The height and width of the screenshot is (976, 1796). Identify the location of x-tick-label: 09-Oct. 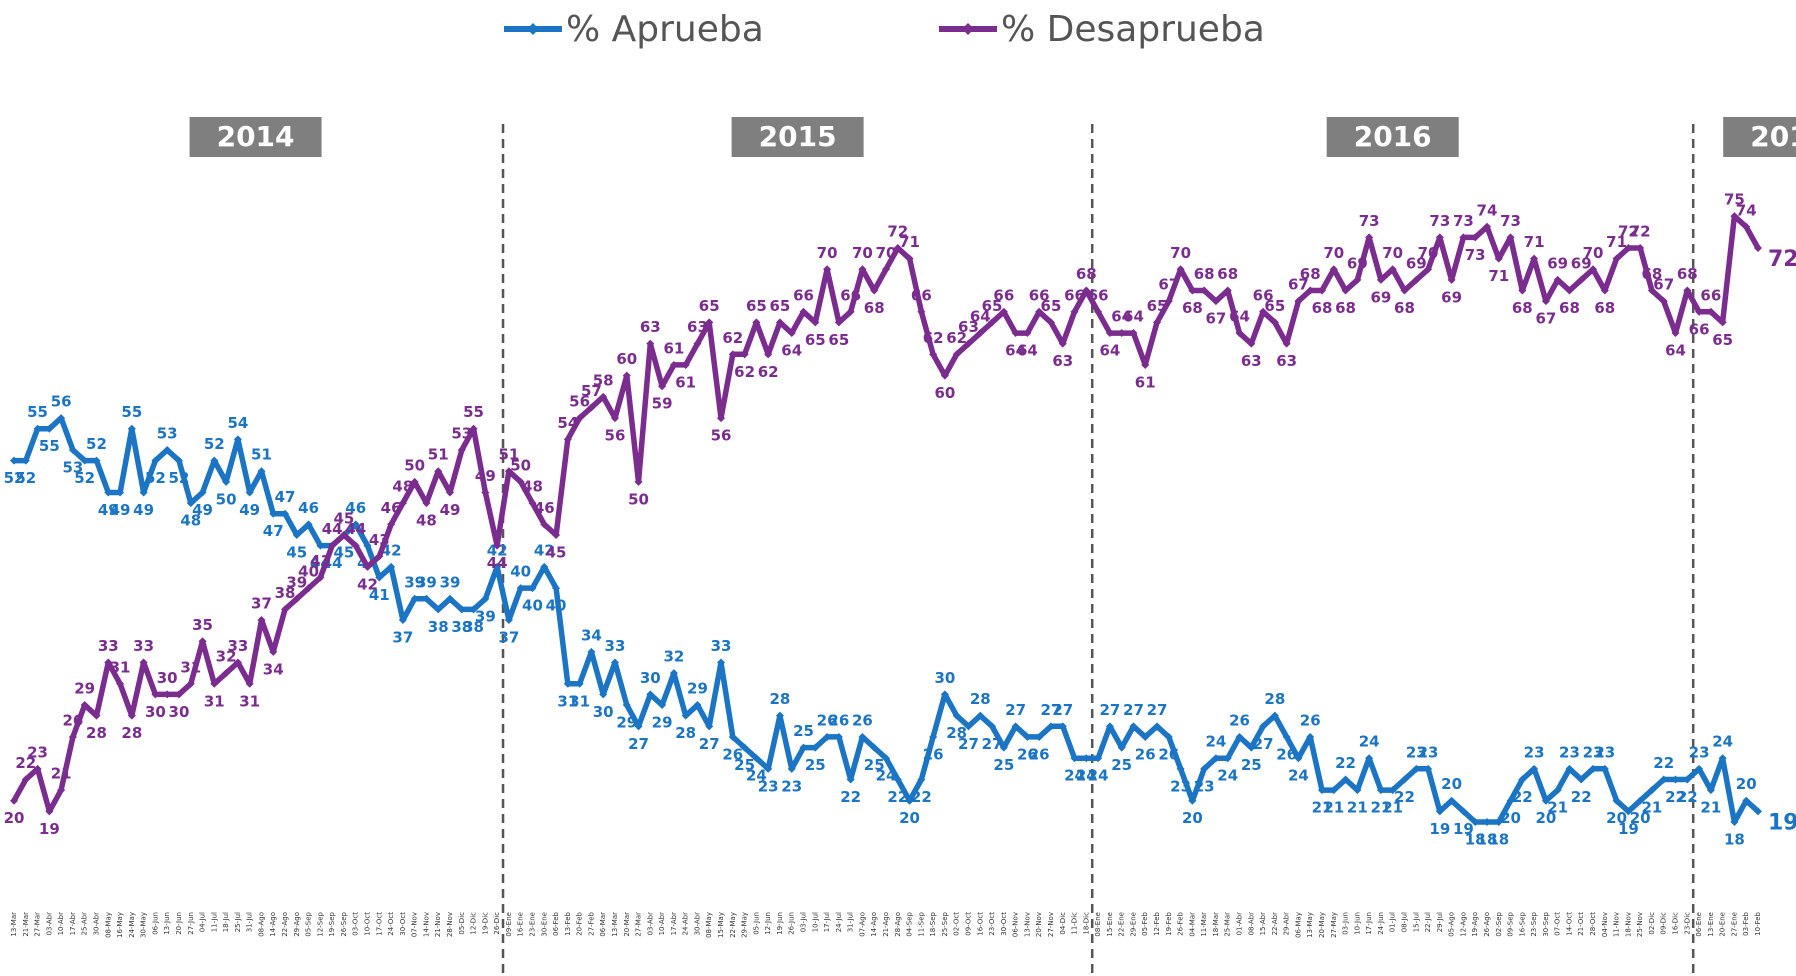
(968, 924).